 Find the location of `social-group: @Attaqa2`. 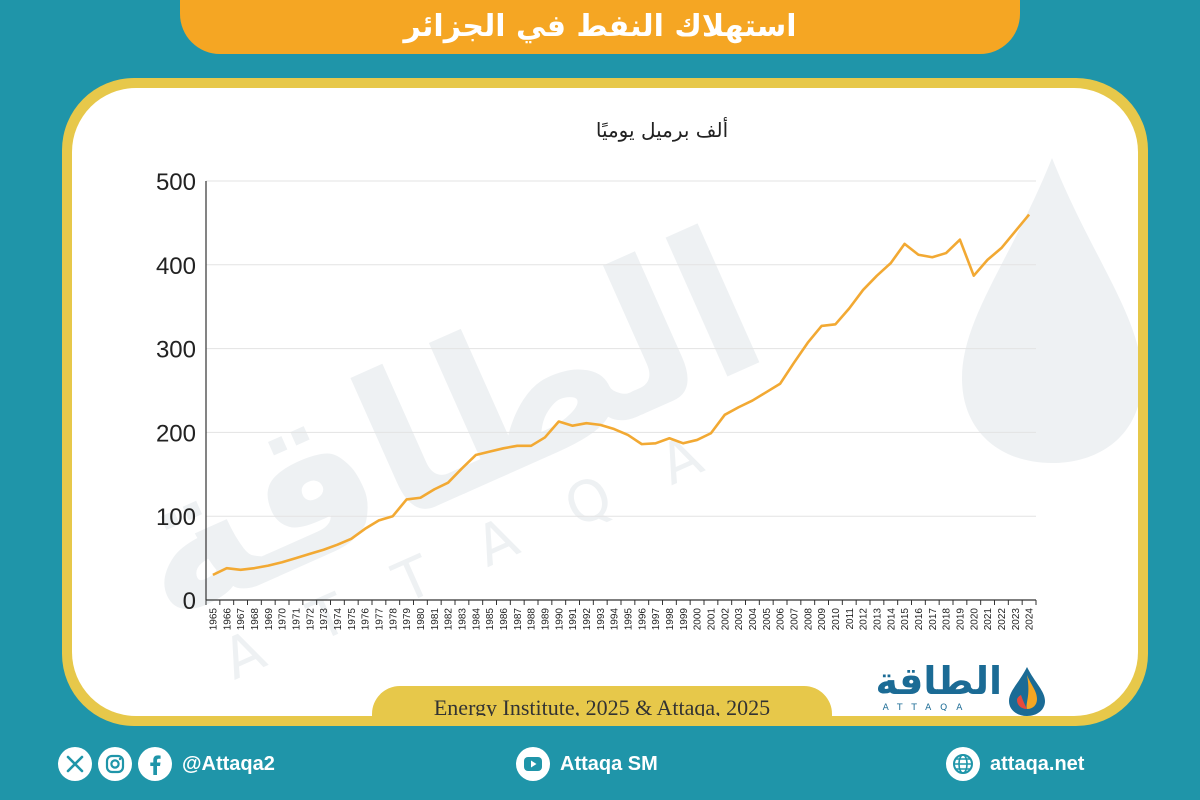

social-group: @Attaqa2 is located at coordinates (166, 764).